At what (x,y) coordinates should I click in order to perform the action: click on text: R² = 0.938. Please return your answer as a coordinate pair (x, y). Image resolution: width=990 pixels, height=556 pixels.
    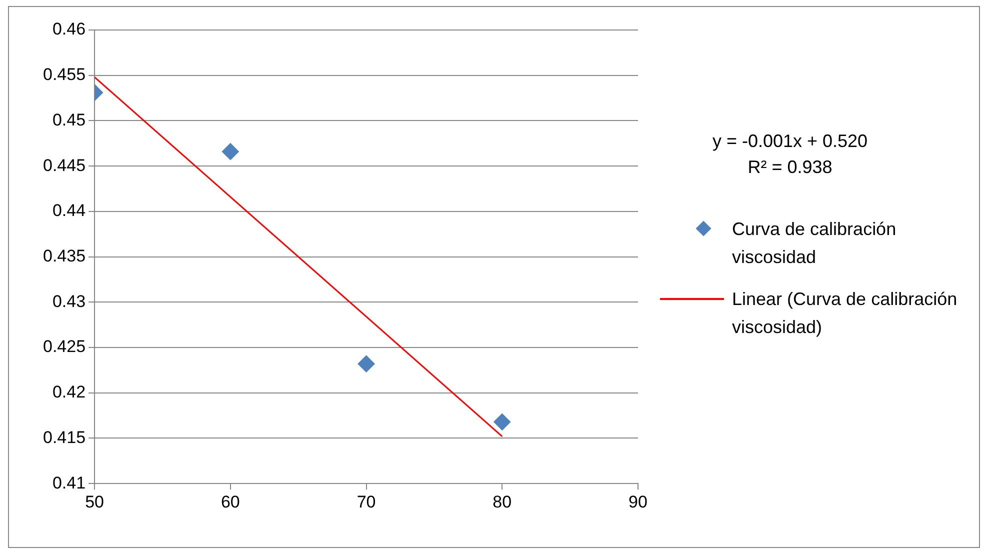
    Looking at the image, I should click on (790, 167).